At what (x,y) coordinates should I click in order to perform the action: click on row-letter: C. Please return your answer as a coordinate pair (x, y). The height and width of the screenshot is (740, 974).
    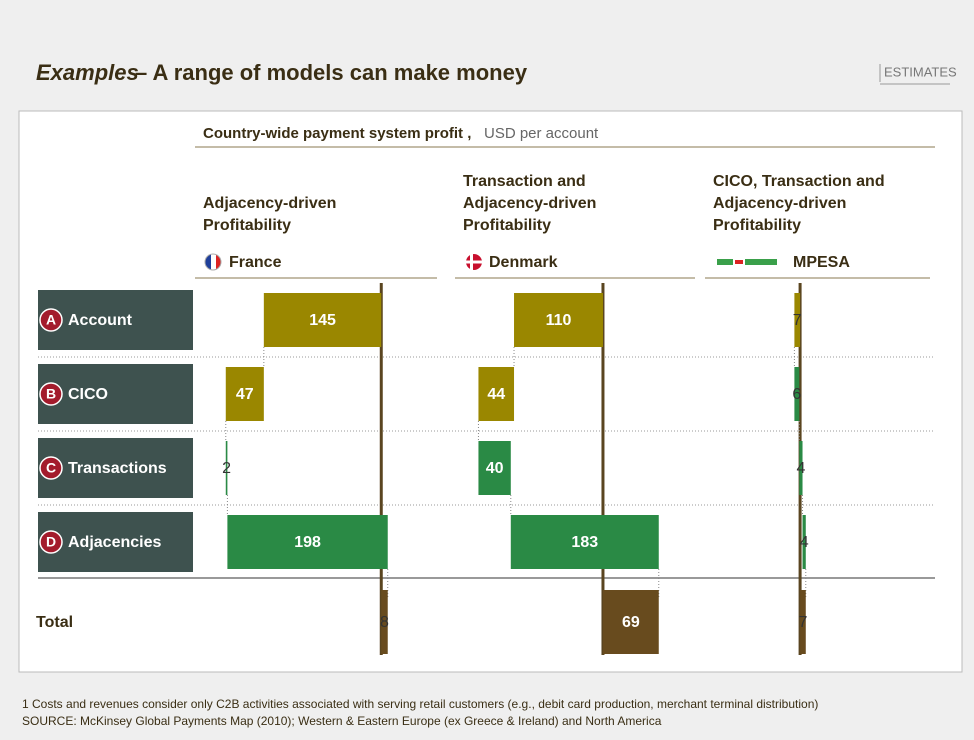
    Looking at the image, I should click on (51, 468).